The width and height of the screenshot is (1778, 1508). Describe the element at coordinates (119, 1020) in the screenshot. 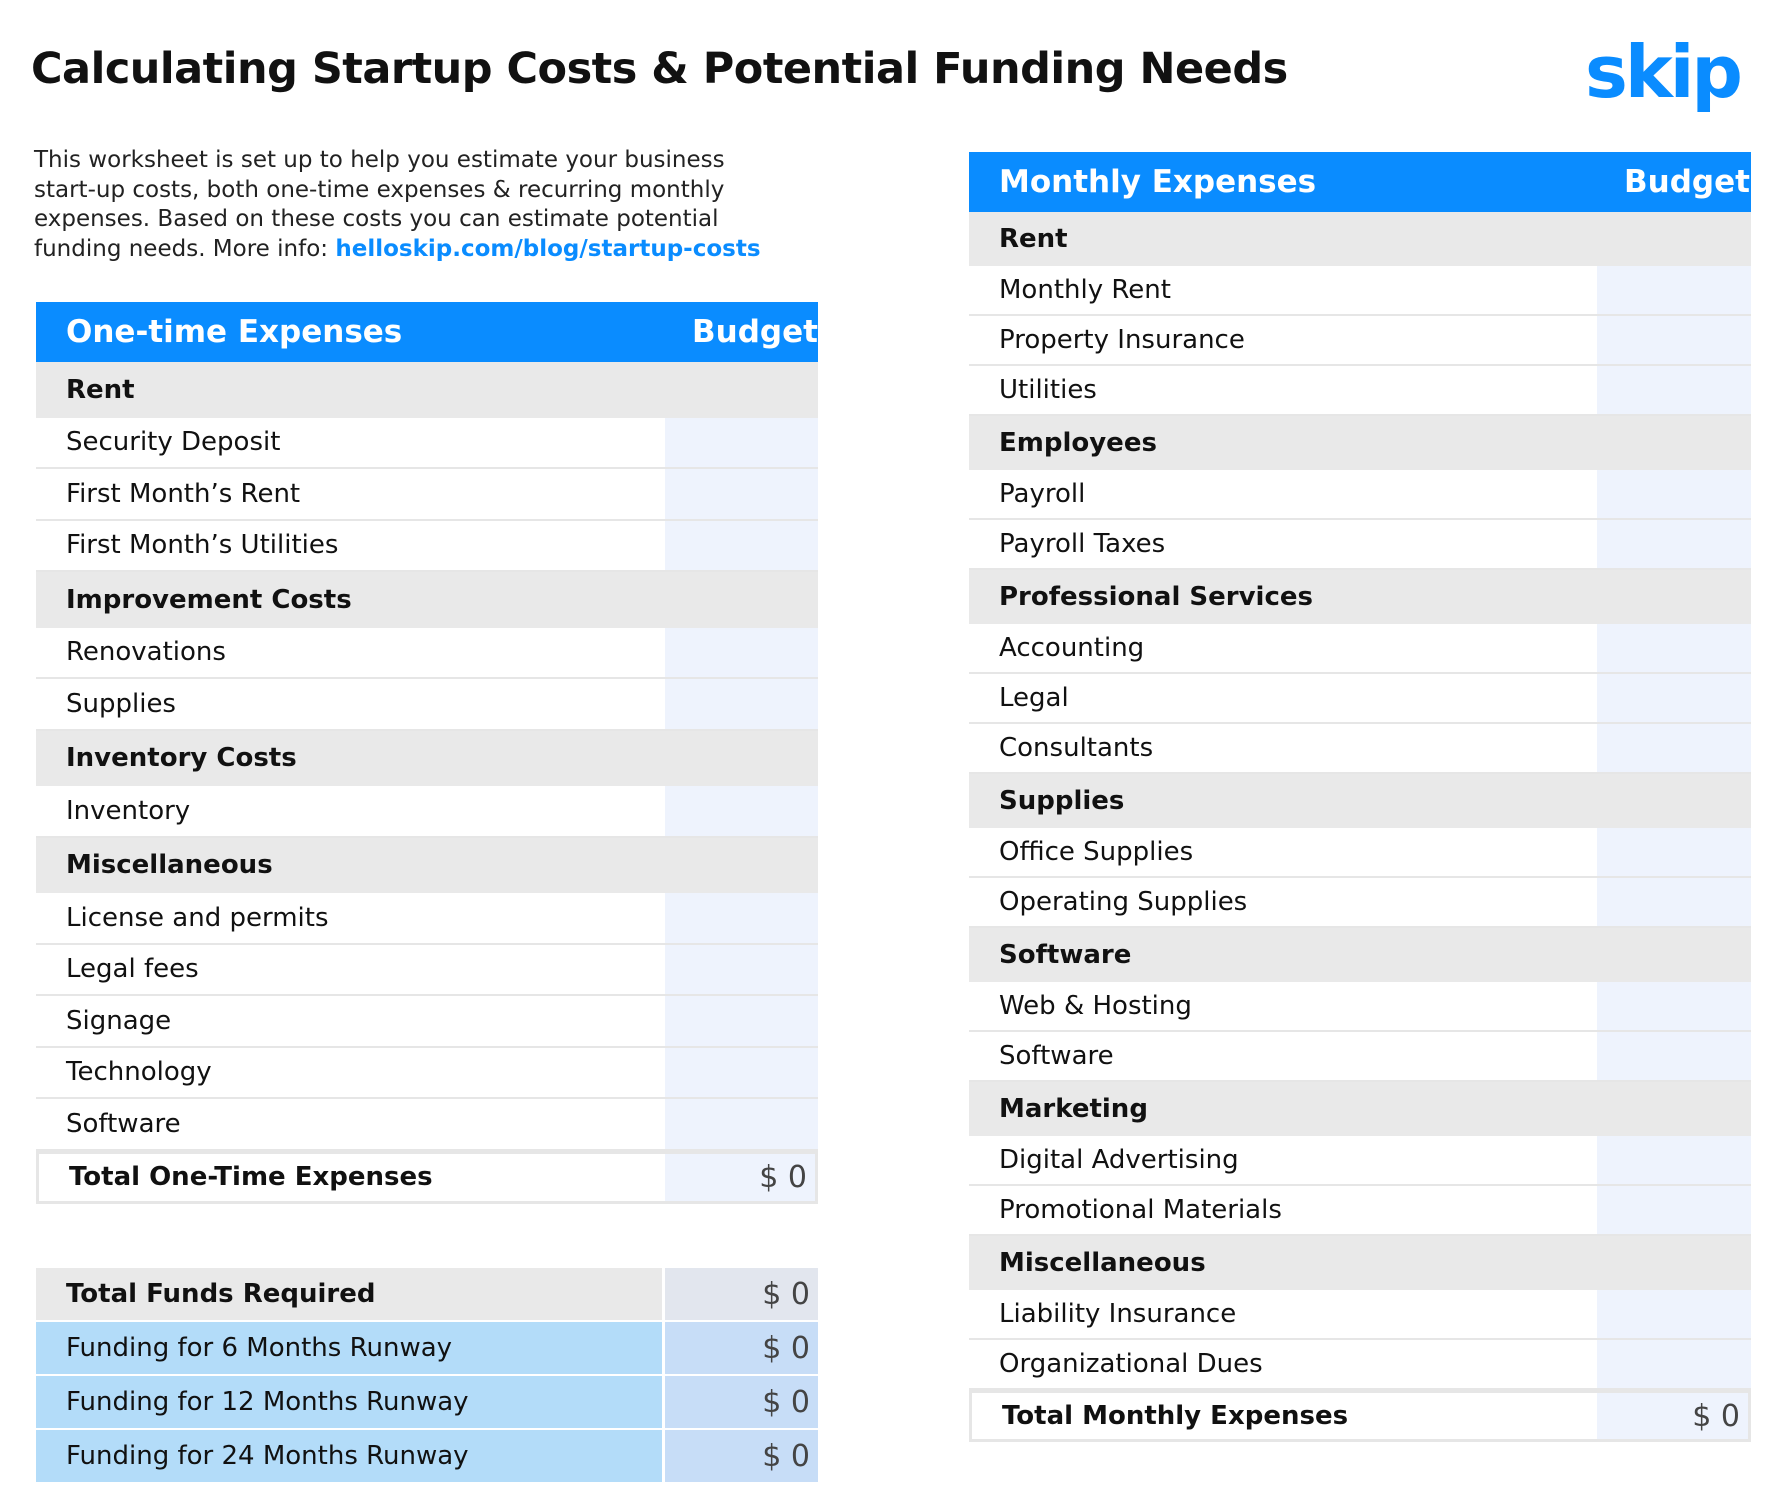

I see `label: Signage` at that location.